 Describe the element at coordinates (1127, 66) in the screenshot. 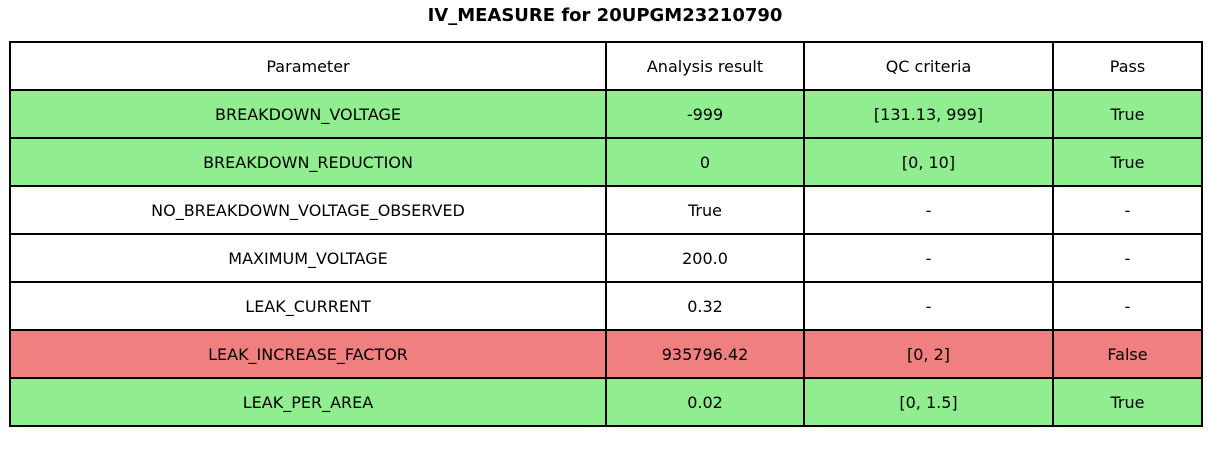

I see `column-header-pass: Pass` at that location.